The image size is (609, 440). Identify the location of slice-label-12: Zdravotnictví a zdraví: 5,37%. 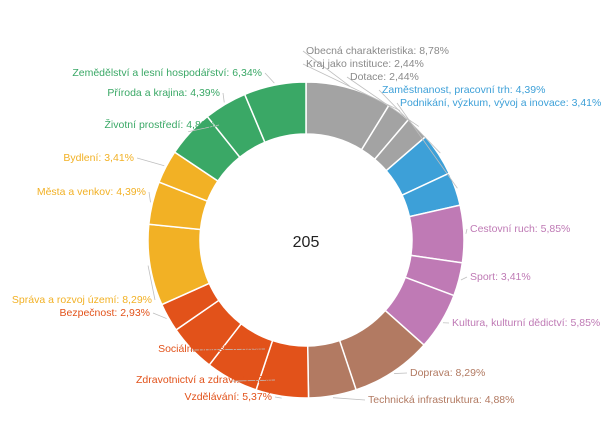
(204, 380).